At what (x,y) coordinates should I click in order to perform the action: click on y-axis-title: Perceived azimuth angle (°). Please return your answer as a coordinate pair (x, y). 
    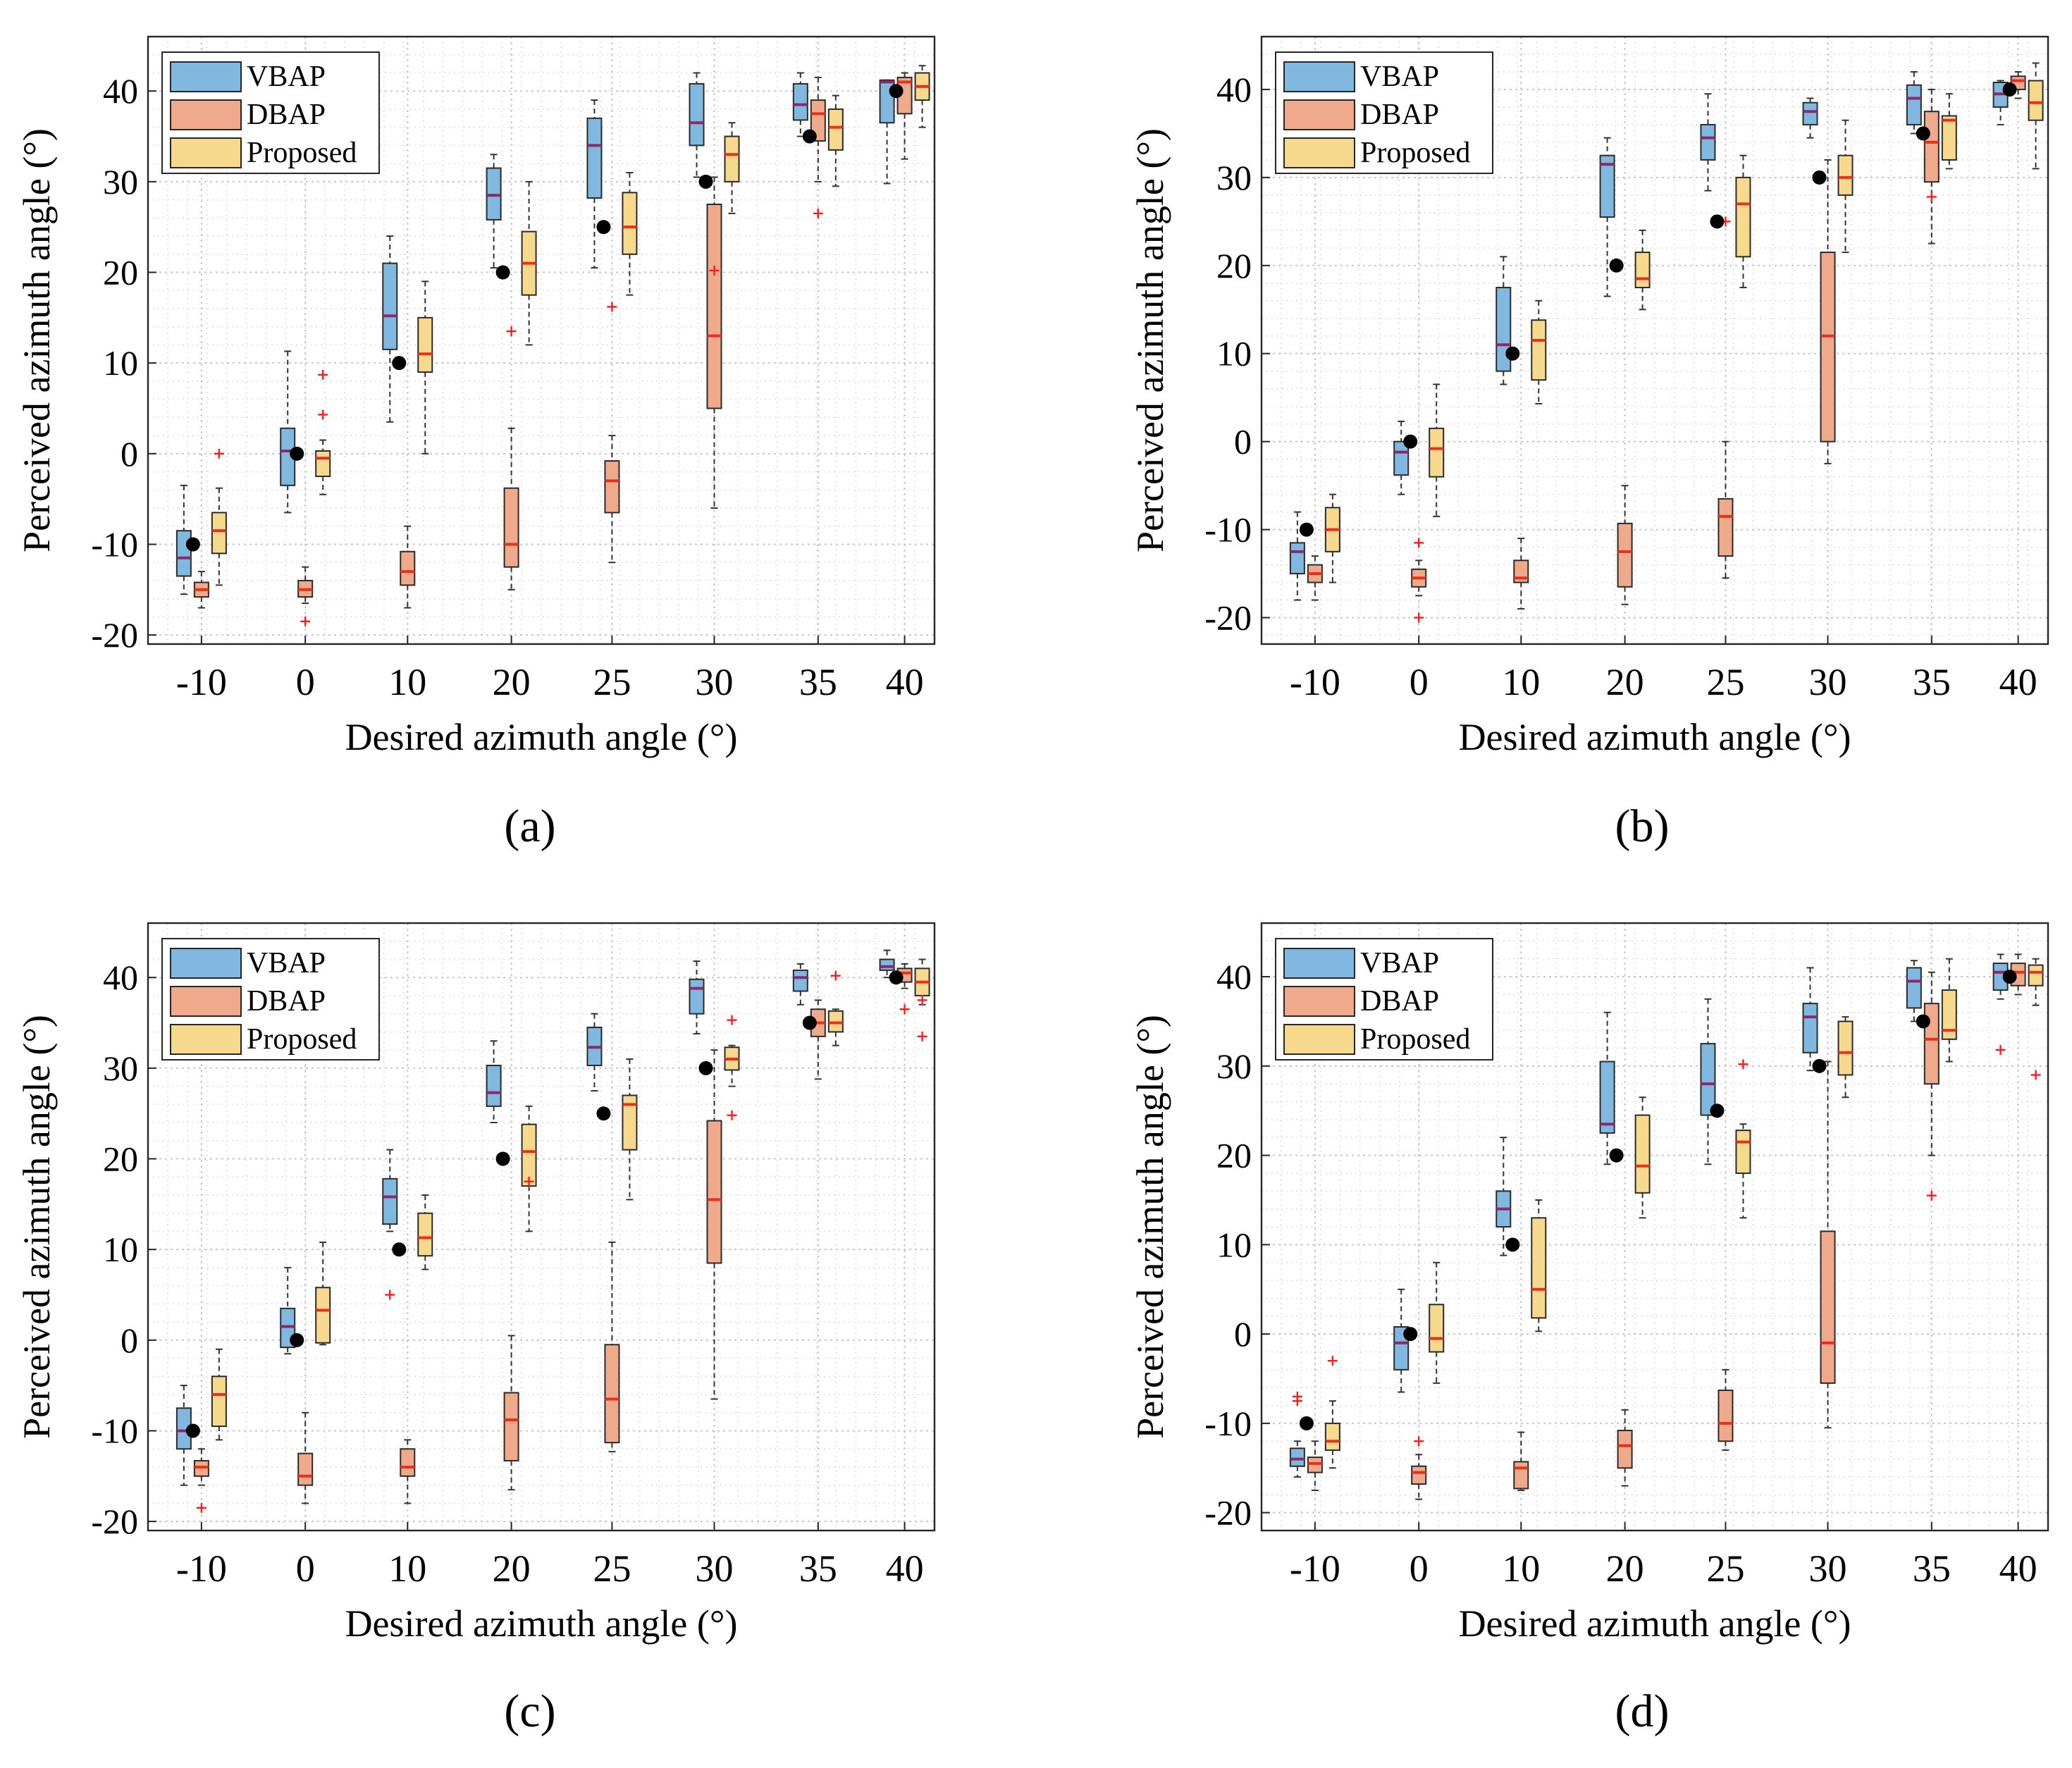
    Looking at the image, I should click on (1150, 1227).